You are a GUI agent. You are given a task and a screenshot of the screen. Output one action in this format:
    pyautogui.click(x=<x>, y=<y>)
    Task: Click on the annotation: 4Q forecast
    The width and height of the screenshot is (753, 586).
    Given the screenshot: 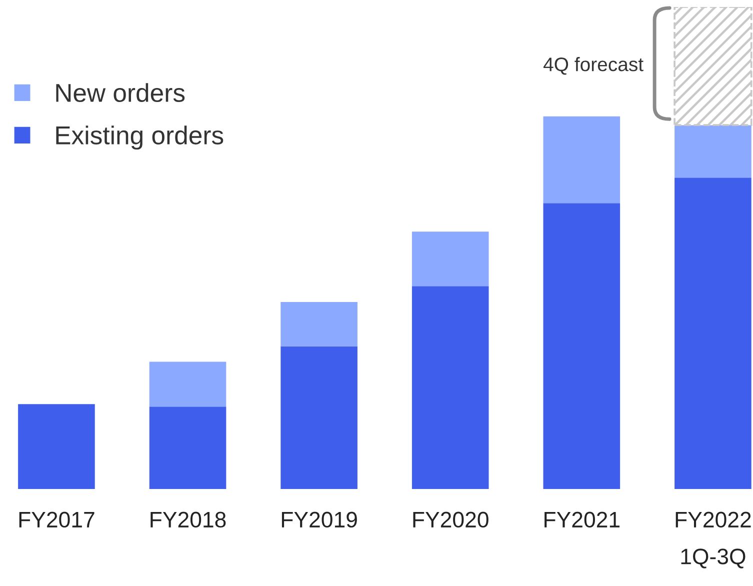 What is the action you would take?
    pyautogui.click(x=593, y=66)
    